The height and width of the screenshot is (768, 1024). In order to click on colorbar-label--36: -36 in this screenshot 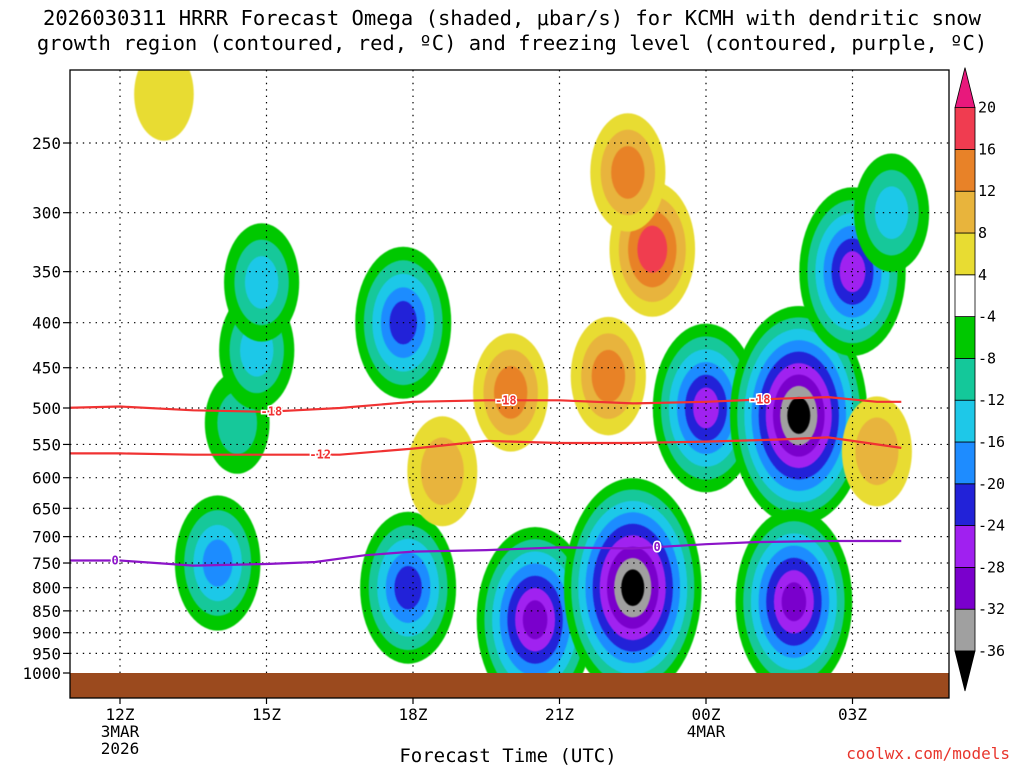, I will do `click(991, 651)`.